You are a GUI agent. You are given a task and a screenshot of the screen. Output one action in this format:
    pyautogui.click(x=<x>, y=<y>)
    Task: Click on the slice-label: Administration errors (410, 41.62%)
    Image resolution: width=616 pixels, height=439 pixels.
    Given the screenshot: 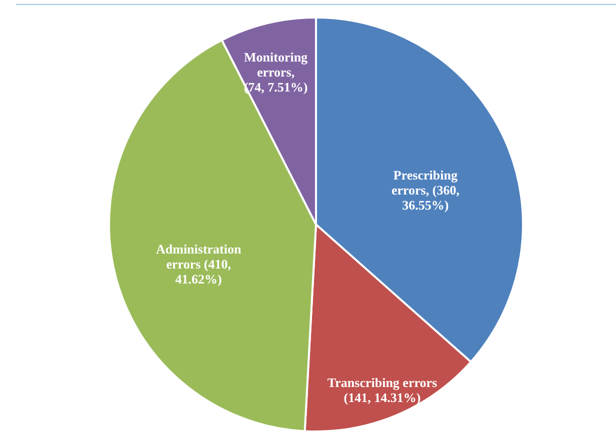 What is the action you would take?
    pyautogui.click(x=199, y=263)
    